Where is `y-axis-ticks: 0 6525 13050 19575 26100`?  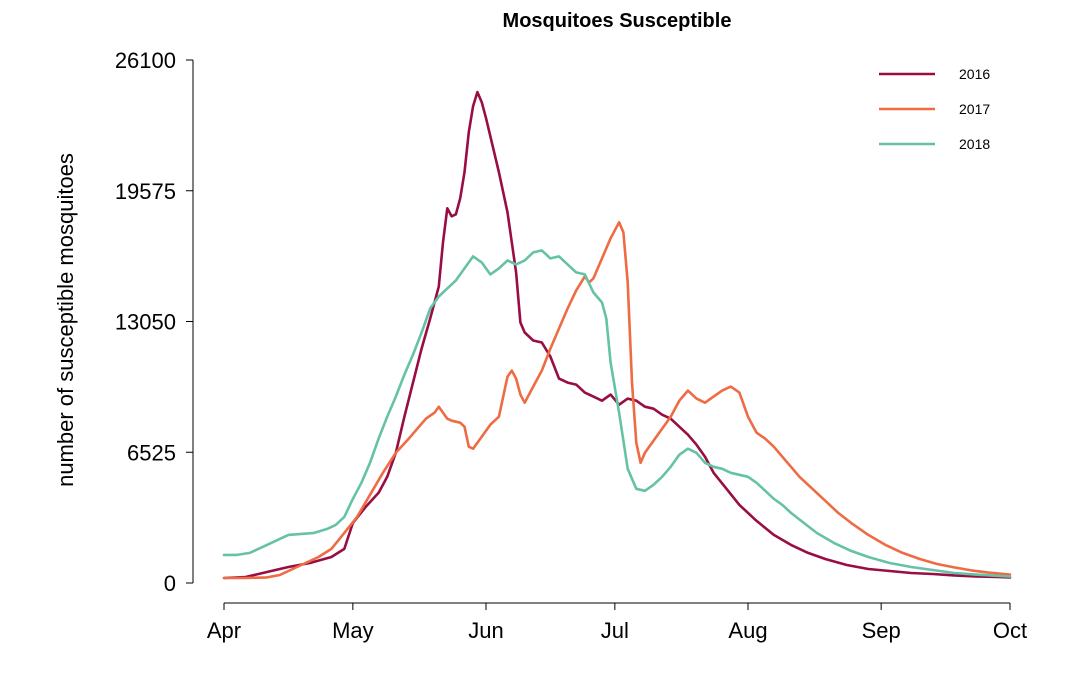 y-axis-ticks: 0 6525 13050 19575 26100 is located at coordinates (154, 322).